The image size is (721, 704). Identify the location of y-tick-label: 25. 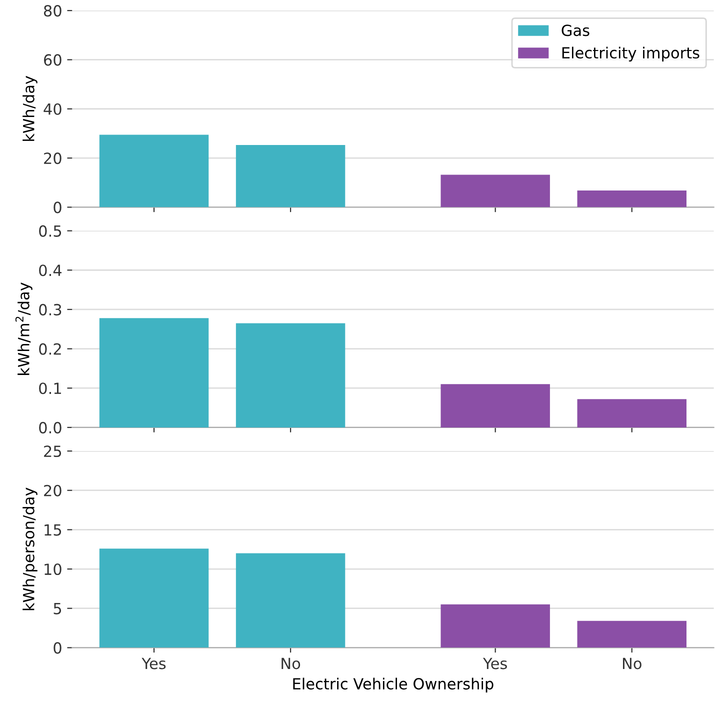
(53, 452).